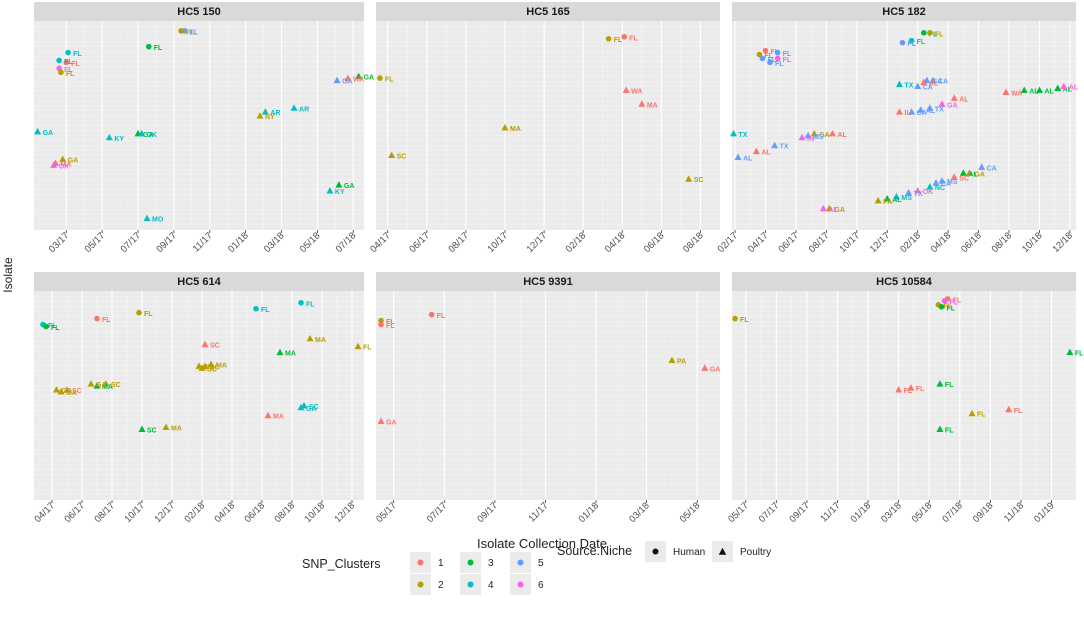 This screenshot has height=621, width=1084. What do you see at coordinates (225, 512) in the screenshot?
I see `x-tick-label: 04/18` at bounding box center [225, 512].